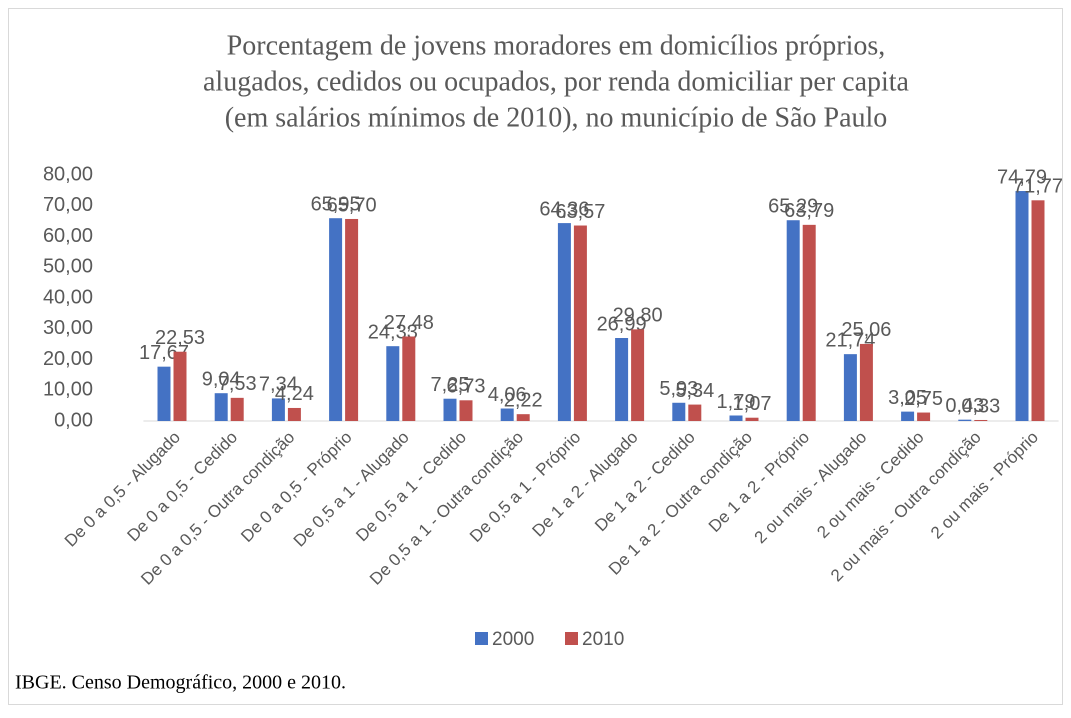 The image size is (1071, 718). What do you see at coordinates (294, 394) in the screenshot?
I see `data-label: 4,24` at bounding box center [294, 394].